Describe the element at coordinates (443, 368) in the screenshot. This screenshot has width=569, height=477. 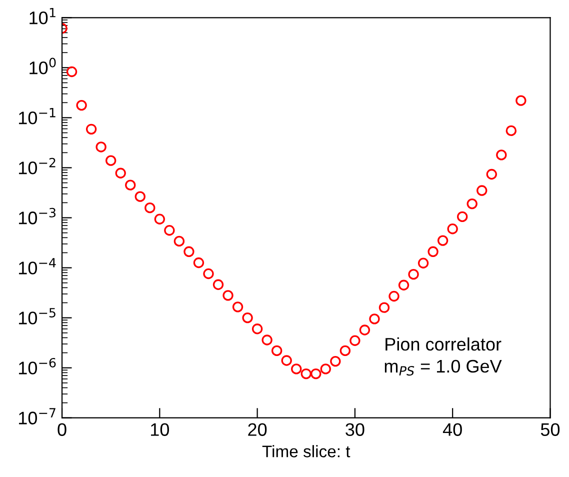
I see `annotation: m$_{PS}$ = 1.0 GeV` at that location.